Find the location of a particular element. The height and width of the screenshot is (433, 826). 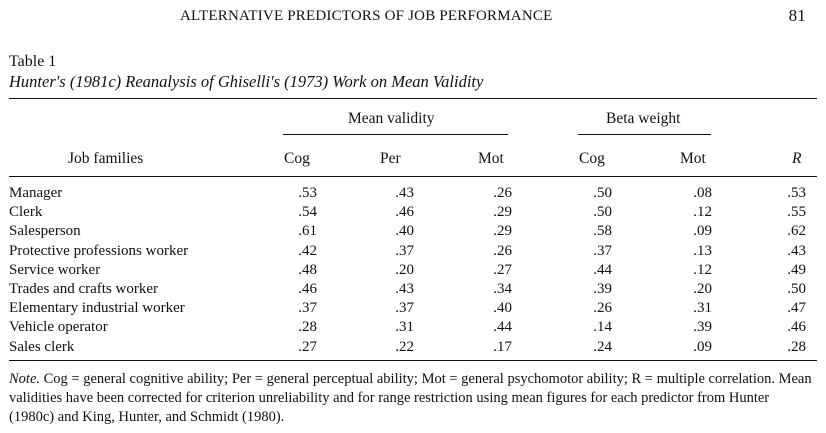

job-family-label: Clerk is located at coordinates (26, 212).